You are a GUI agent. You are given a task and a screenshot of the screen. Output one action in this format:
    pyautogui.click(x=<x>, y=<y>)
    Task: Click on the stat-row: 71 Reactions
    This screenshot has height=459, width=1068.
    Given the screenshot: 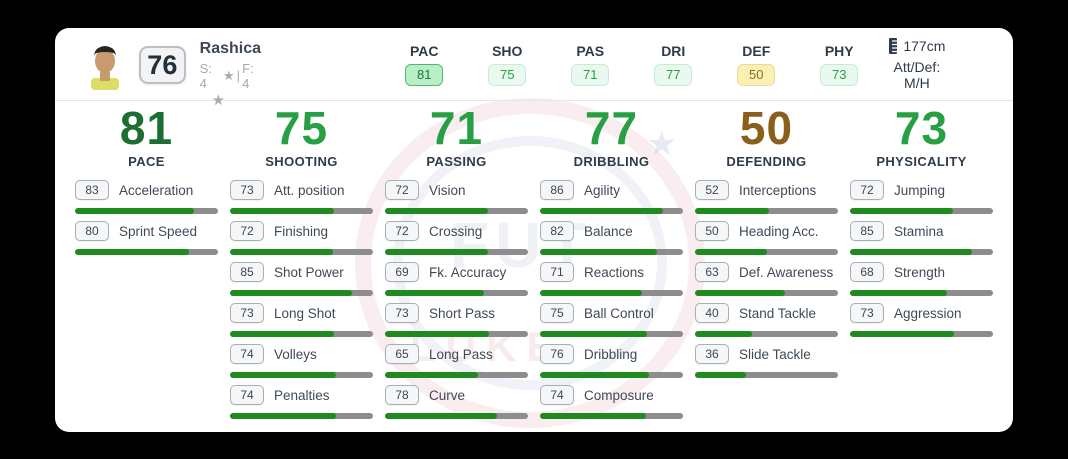 What is the action you would take?
    pyautogui.click(x=611, y=279)
    